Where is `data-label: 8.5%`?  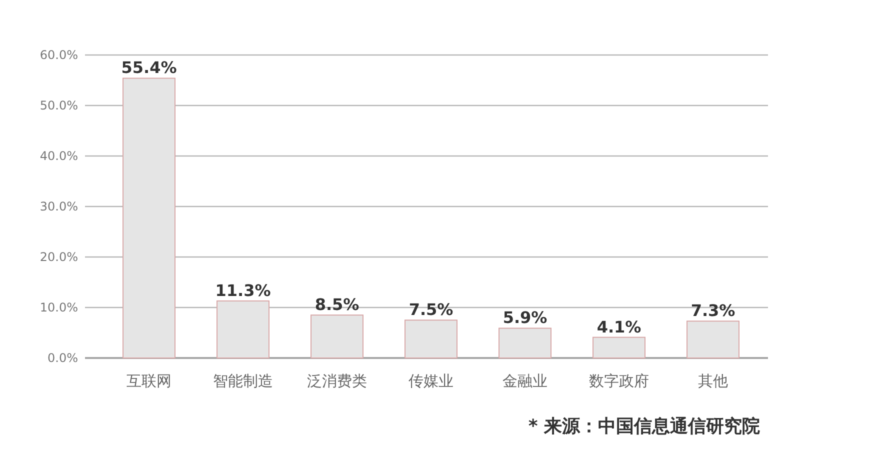
data-label: 8.5% is located at coordinates (337, 304).